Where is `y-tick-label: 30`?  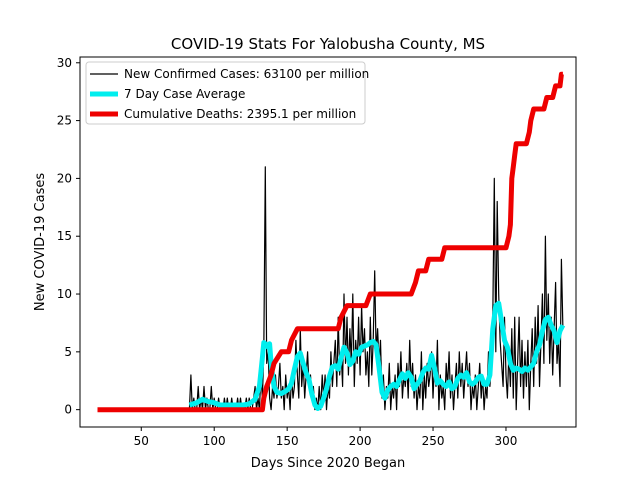 y-tick-label: 30 is located at coordinates (64, 63).